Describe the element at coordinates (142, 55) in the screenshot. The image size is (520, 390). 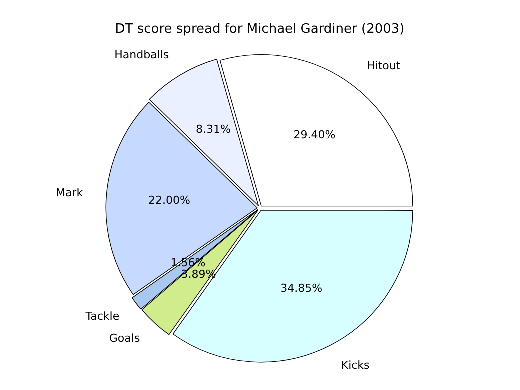
I see `slice-label: Handballs` at that location.